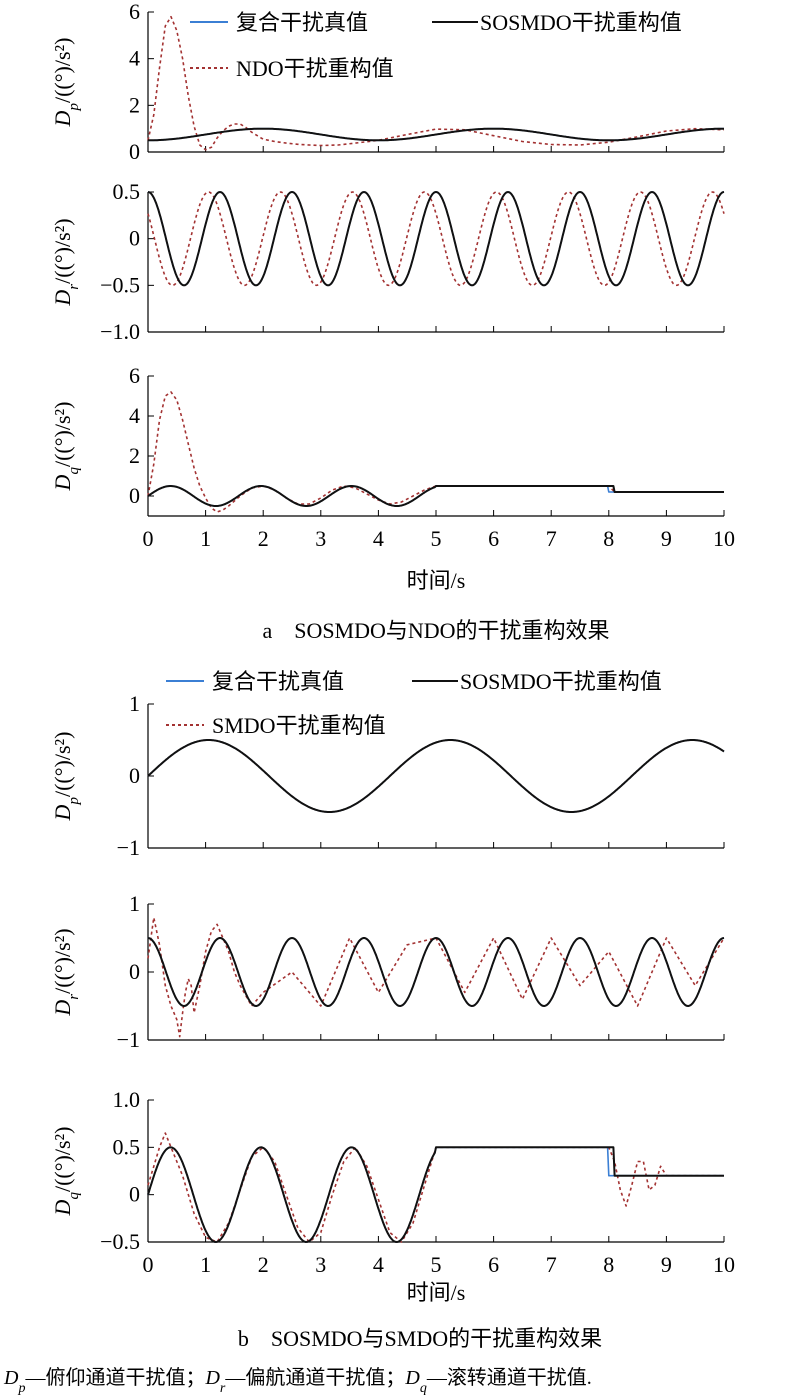  Describe the element at coordinates (223, 1388) in the screenshot. I see `footnote-r-sub: r` at that location.